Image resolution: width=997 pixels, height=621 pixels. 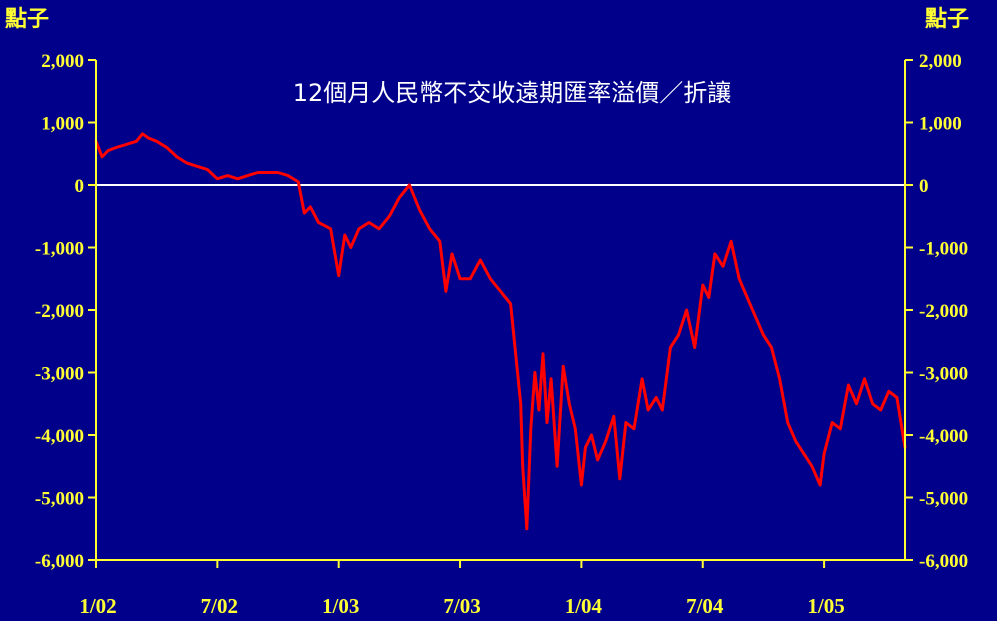 I want to click on x-tick-label: 7/03, so click(x=461, y=606).